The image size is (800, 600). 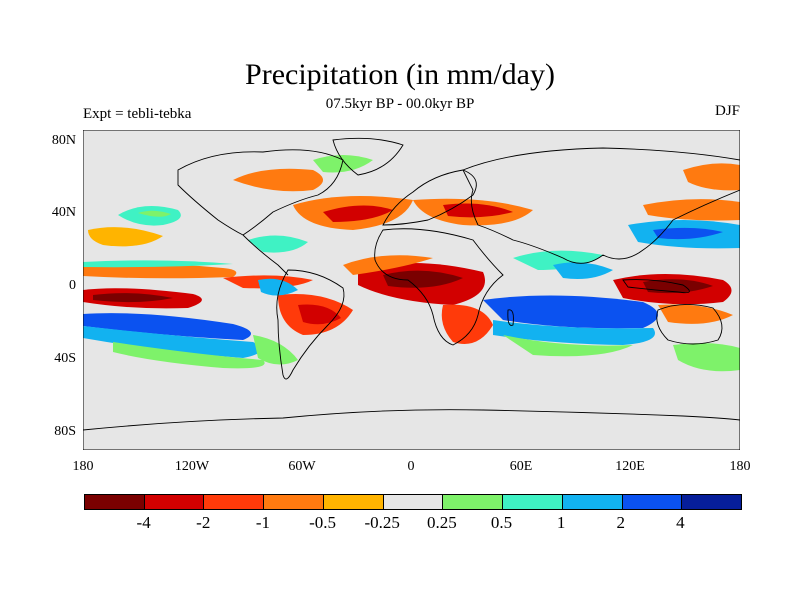 I want to click on lat-tick-40n: 40N, so click(x=63, y=212).